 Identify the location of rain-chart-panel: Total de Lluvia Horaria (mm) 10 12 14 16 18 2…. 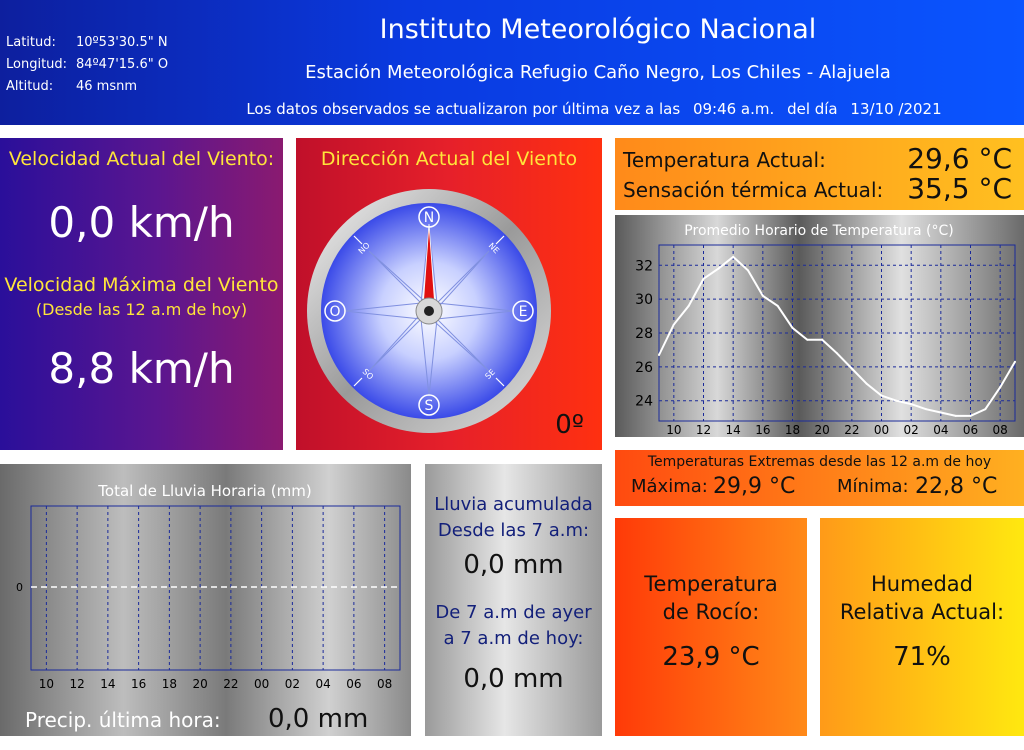
(205, 600).